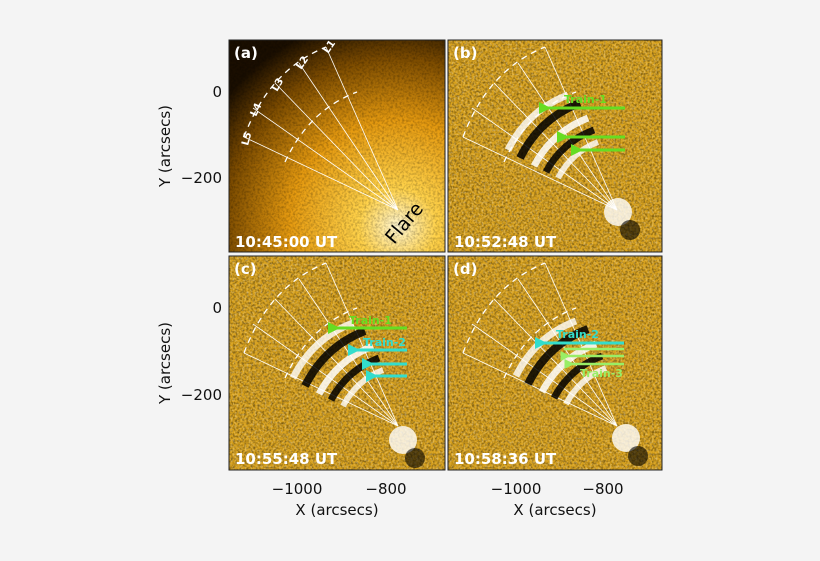 The image size is (820, 561). I want to click on panel-a: L1 L2 L3 L4 L5 Flare (a) 10:45:00 UT, so click(337, 145).